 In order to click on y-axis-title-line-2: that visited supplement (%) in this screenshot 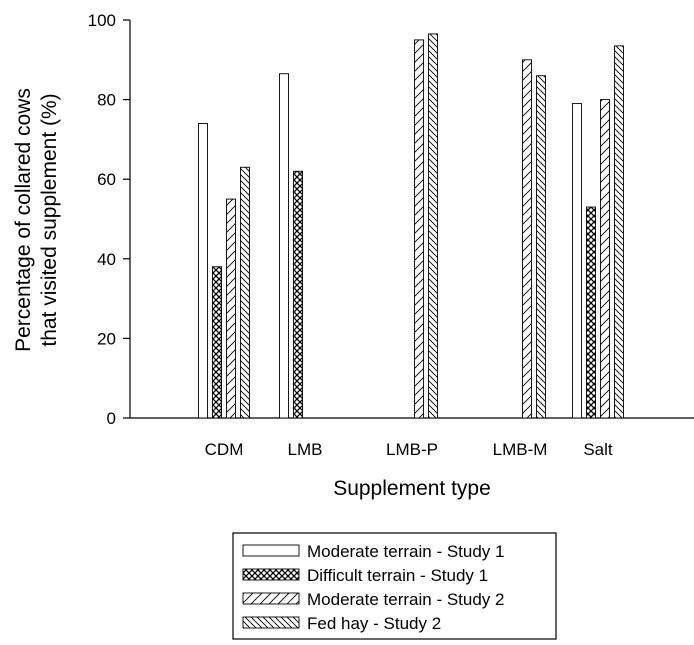, I will do `click(49, 219)`.